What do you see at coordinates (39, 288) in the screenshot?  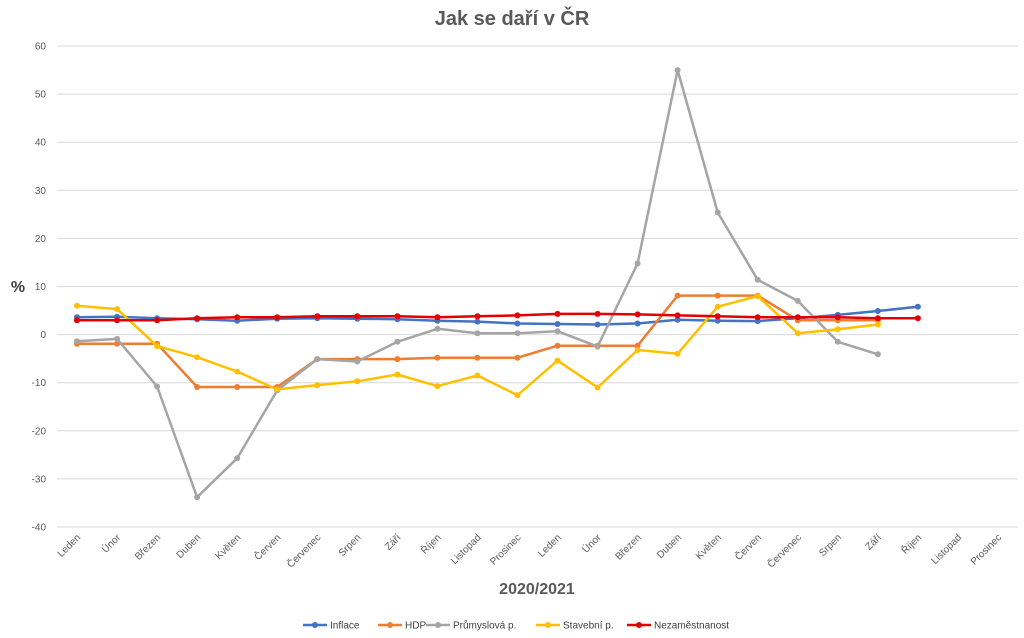 I see `y-axis-ticks: 60 50 40 30 20 10 0 -10 -20 -30 -40` at bounding box center [39, 288].